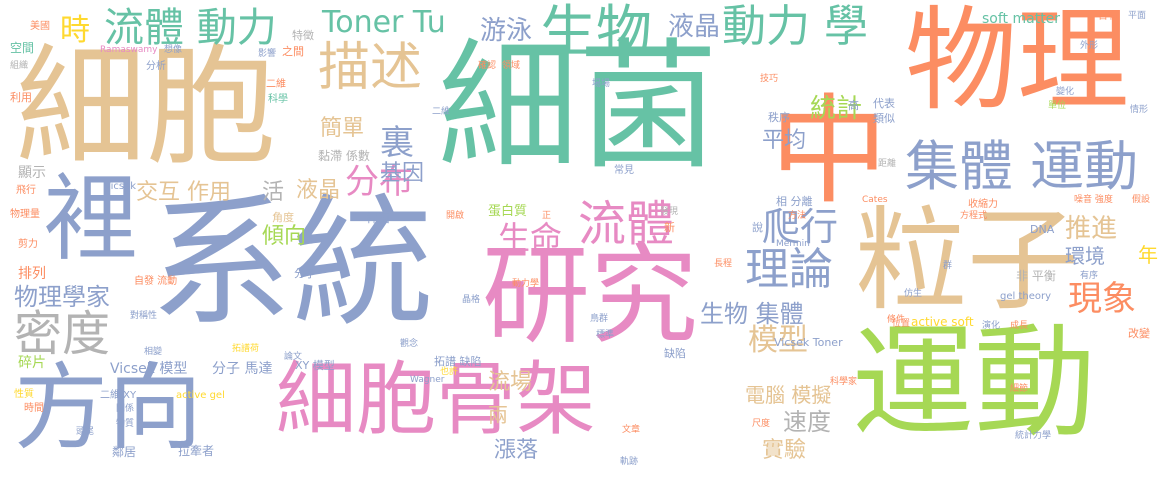  I want to click on word-zhichu: 領域, so click(511, 66).